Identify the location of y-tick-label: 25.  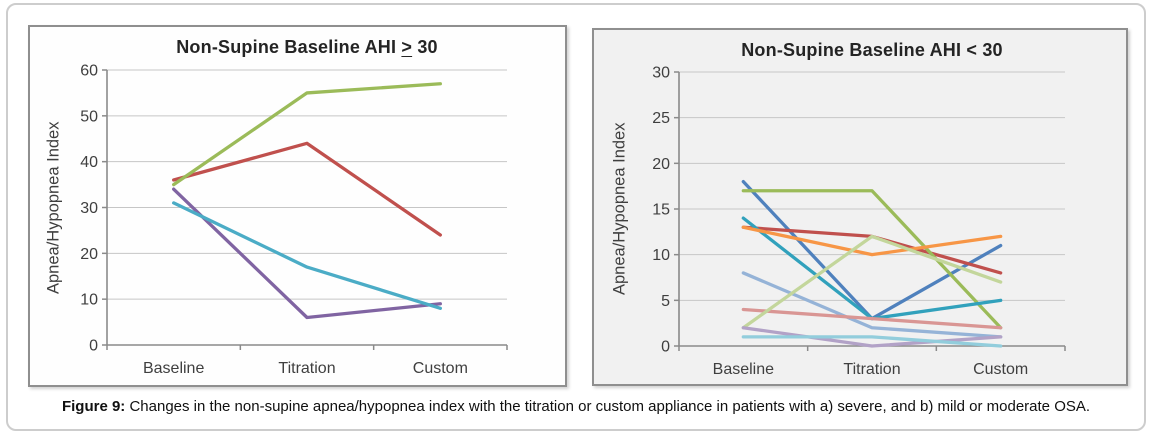
(661, 118).